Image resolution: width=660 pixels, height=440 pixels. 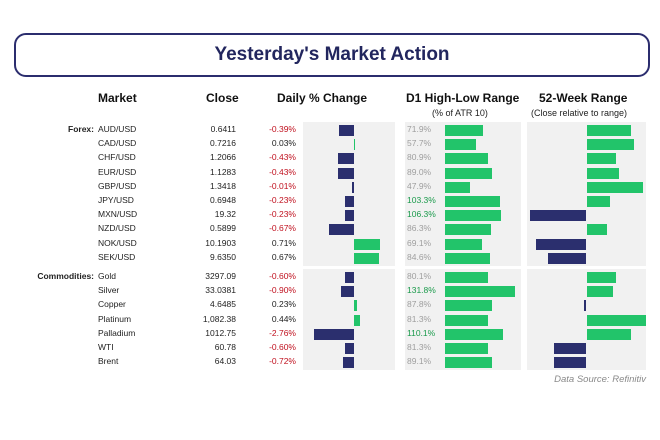 What do you see at coordinates (109, 290) in the screenshot?
I see `market-name: Silver` at bounding box center [109, 290].